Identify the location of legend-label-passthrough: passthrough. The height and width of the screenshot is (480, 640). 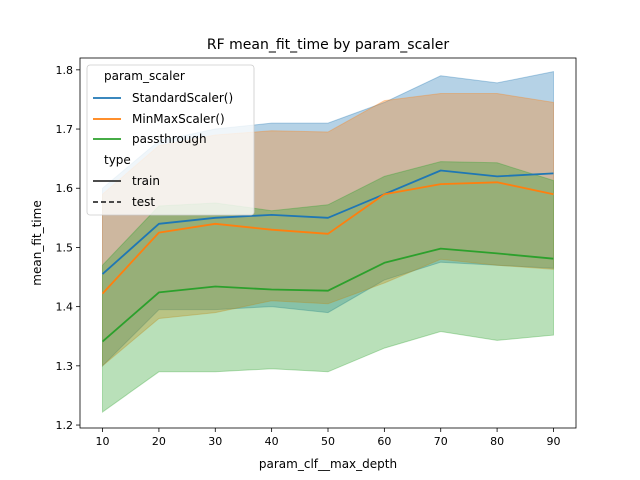
(169, 139).